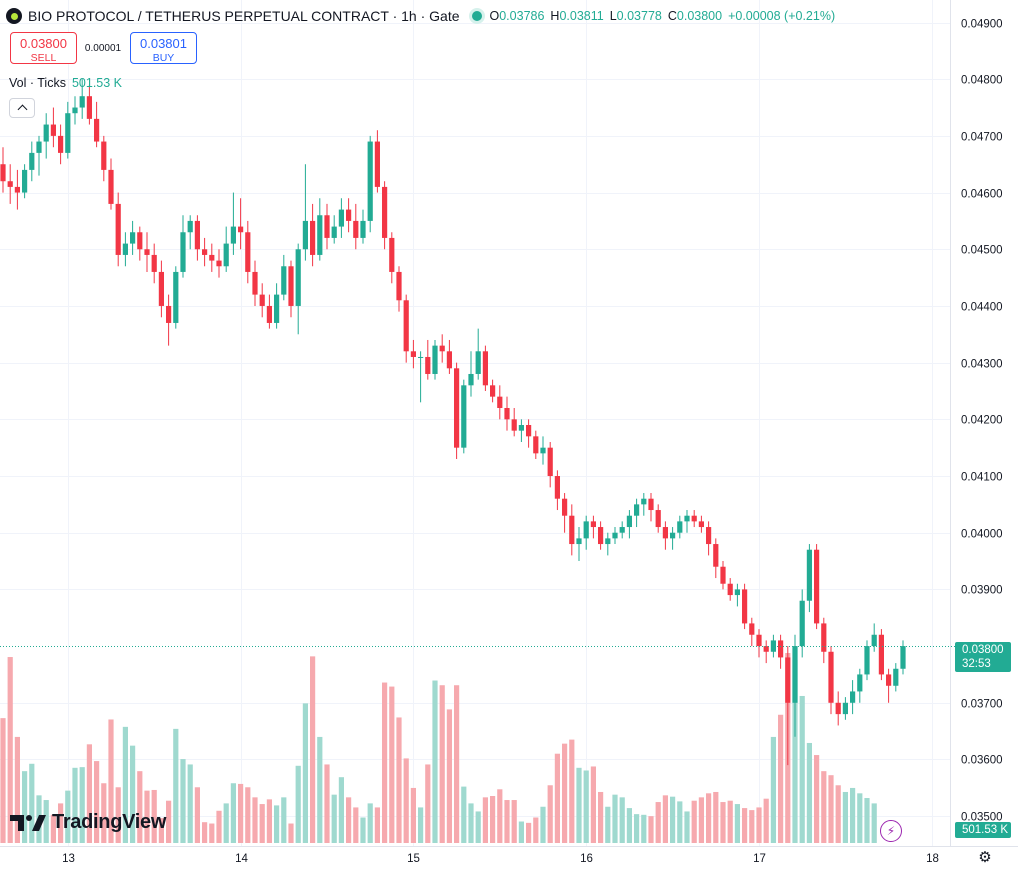 The width and height of the screenshot is (1018, 872). Describe the element at coordinates (982, 591) in the screenshot. I see `price-tick-label: 0.03900` at that location.